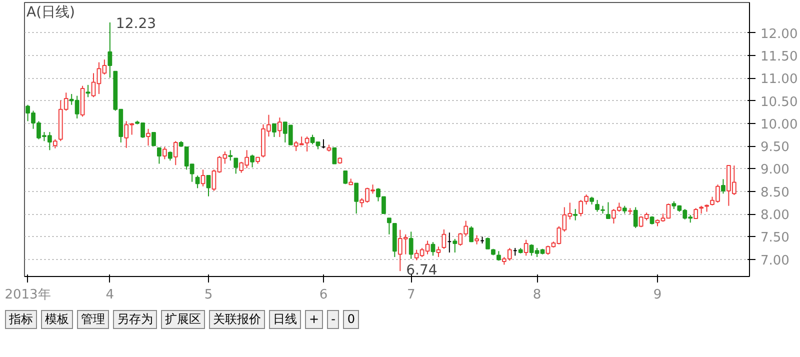 The height and width of the screenshot is (357, 800). Describe the element at coordinates (57, 320) in the screenshot. I see `text: 模板` at that location.